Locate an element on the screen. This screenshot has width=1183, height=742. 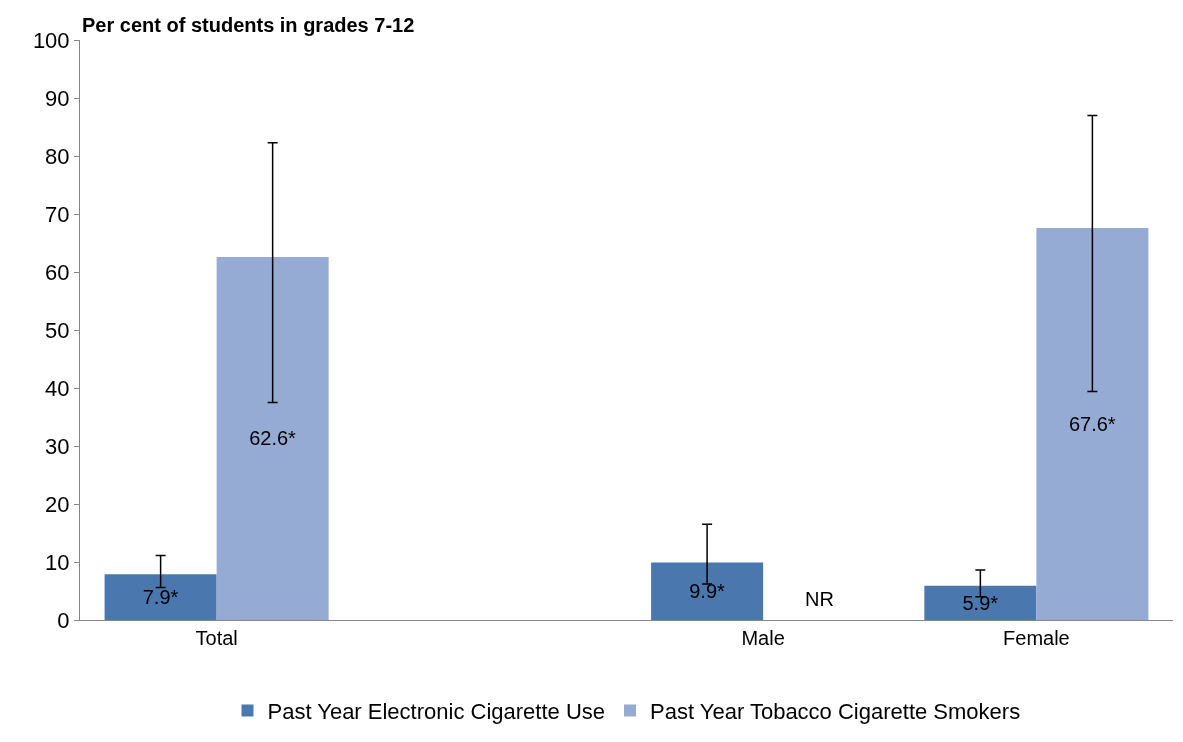
data-label: 7.9* is located at coordinates (160, 597).